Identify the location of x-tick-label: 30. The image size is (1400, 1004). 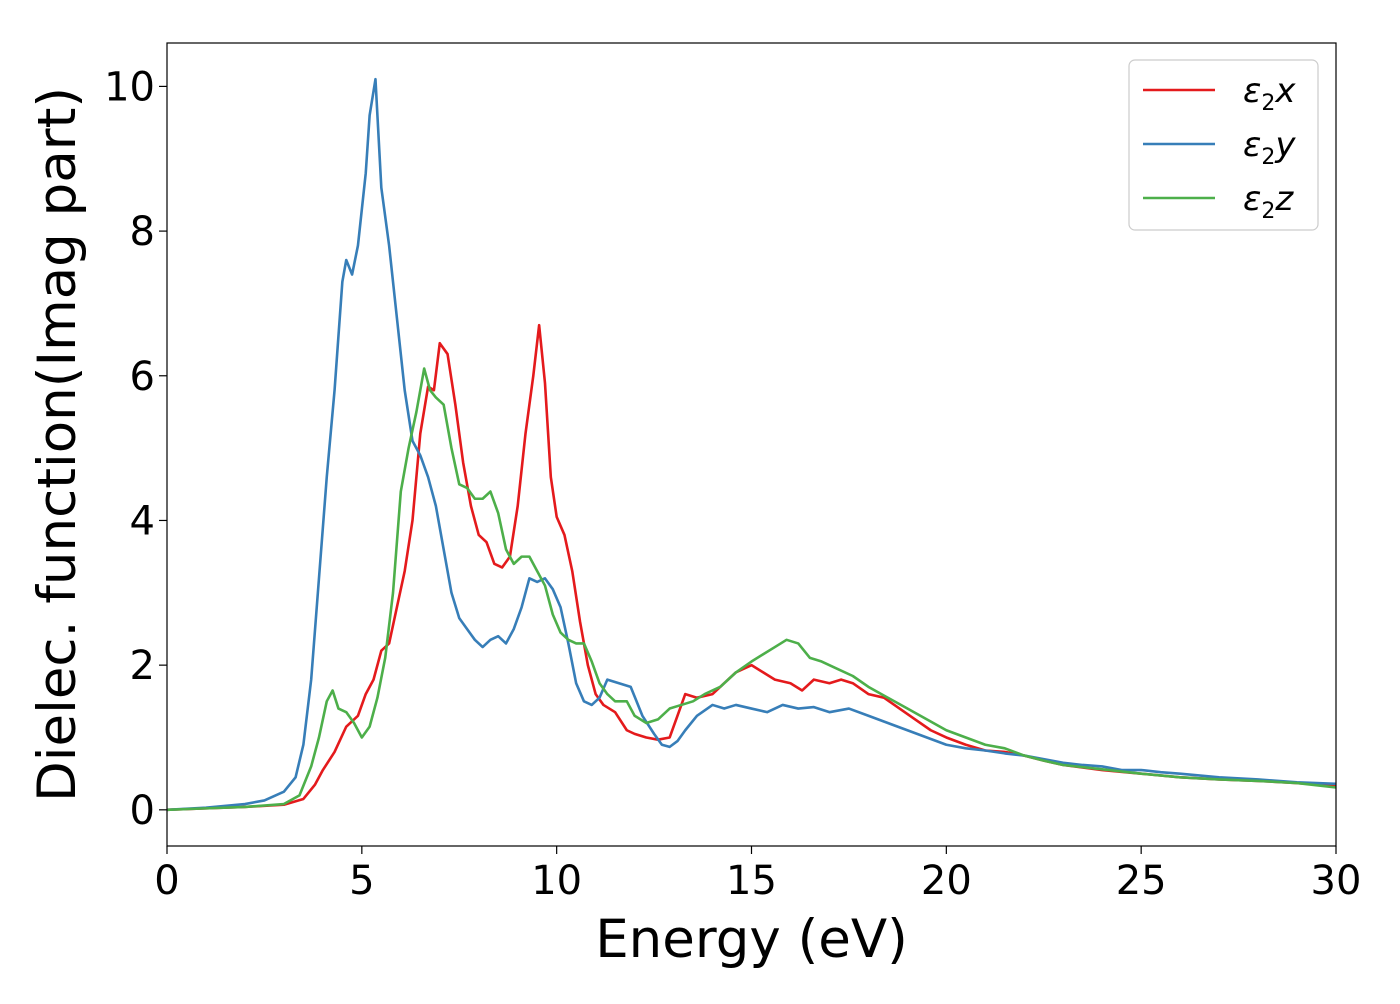
(1336, 881).